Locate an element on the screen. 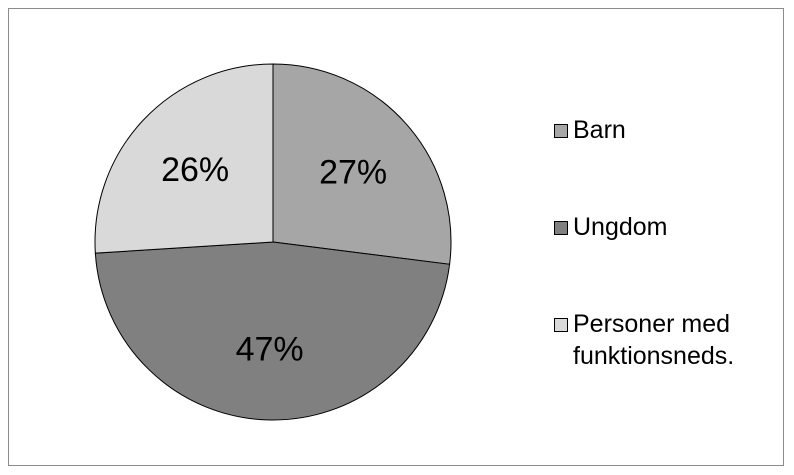 This screenshot has height=475, width=794. legend-swatch-personer is located at coordinates (561, 325).